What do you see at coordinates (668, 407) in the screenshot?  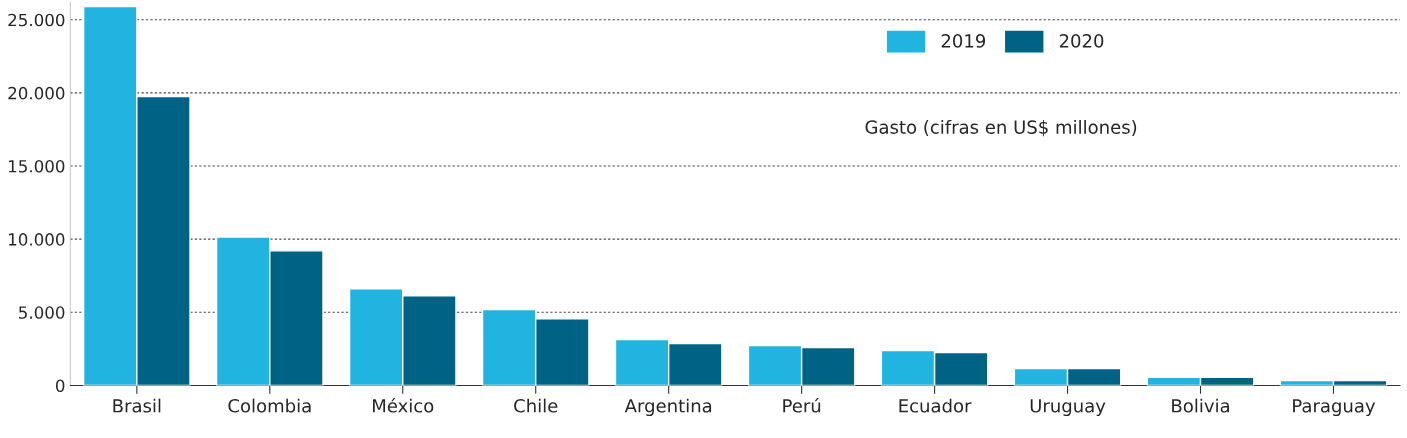 I see `x-tick-label: Argentina` at bounding box center [668, 407].